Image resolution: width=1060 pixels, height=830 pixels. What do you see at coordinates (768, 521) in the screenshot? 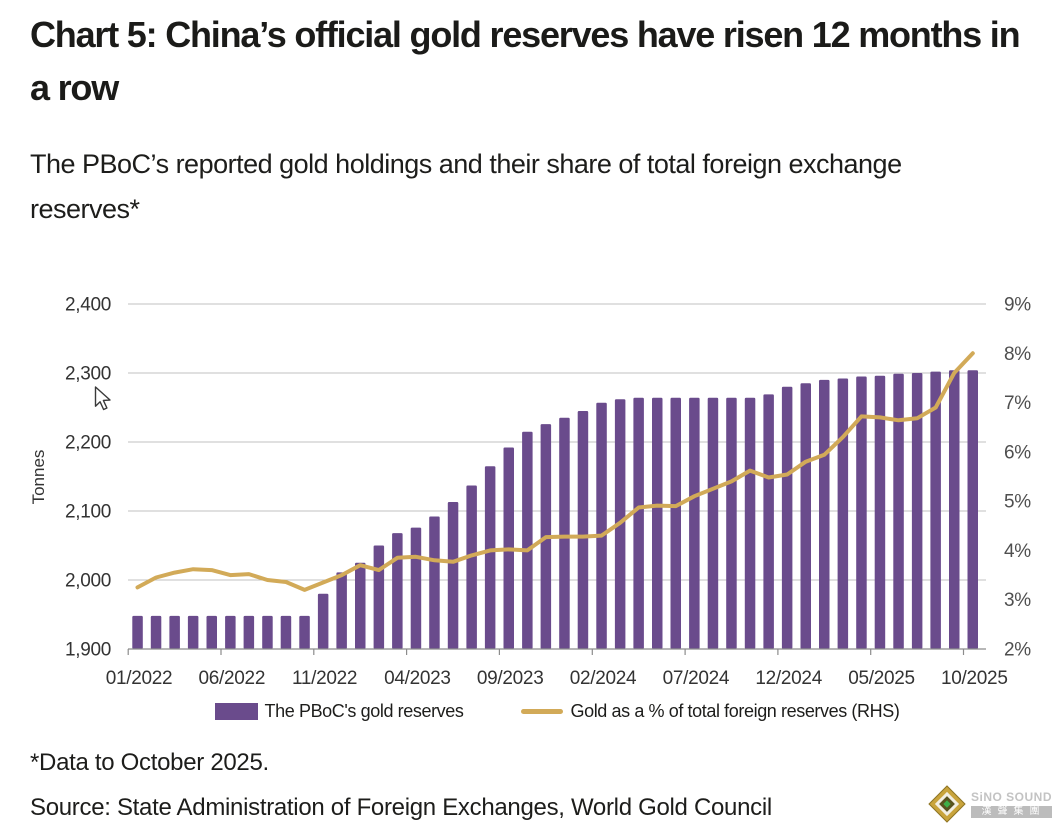
I see `bar-11/2024` at bounding box center [768, 521].